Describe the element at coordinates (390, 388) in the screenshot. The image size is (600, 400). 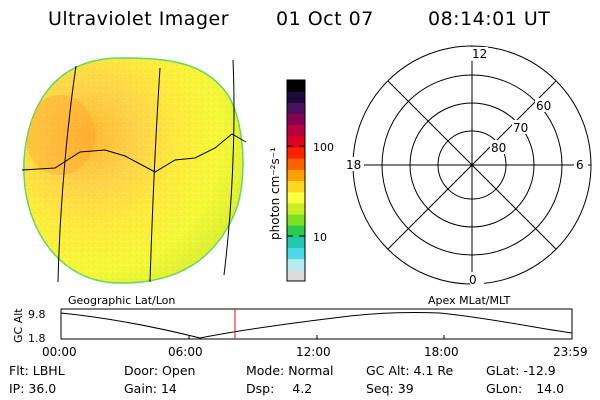
I see `info-seq: Seq: 39` at that location.